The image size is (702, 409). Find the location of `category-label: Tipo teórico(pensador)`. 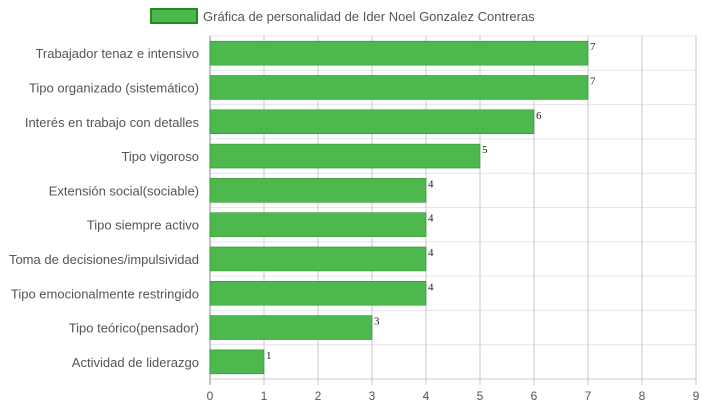

category-label: Tipo teórico(pensador) is located at coordinates (134, 328).